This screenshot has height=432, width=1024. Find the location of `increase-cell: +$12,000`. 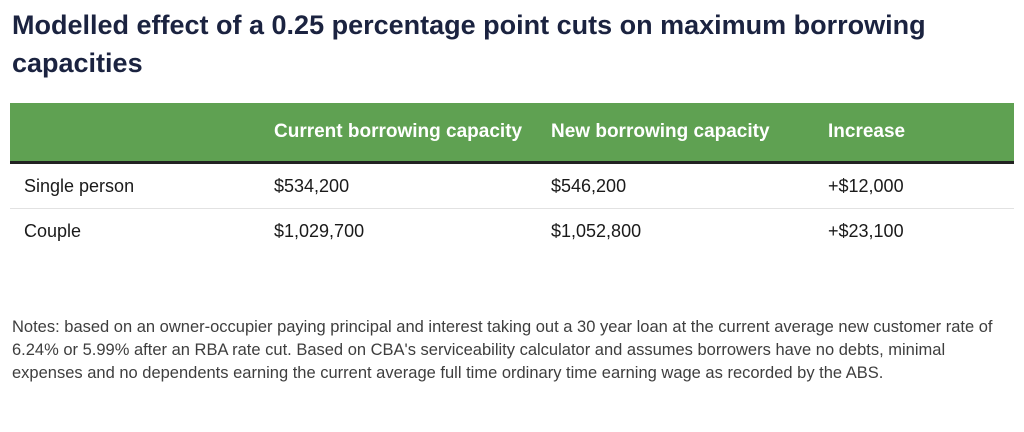

increase-cell: +$12,000 is located at coordinates (921, 185).